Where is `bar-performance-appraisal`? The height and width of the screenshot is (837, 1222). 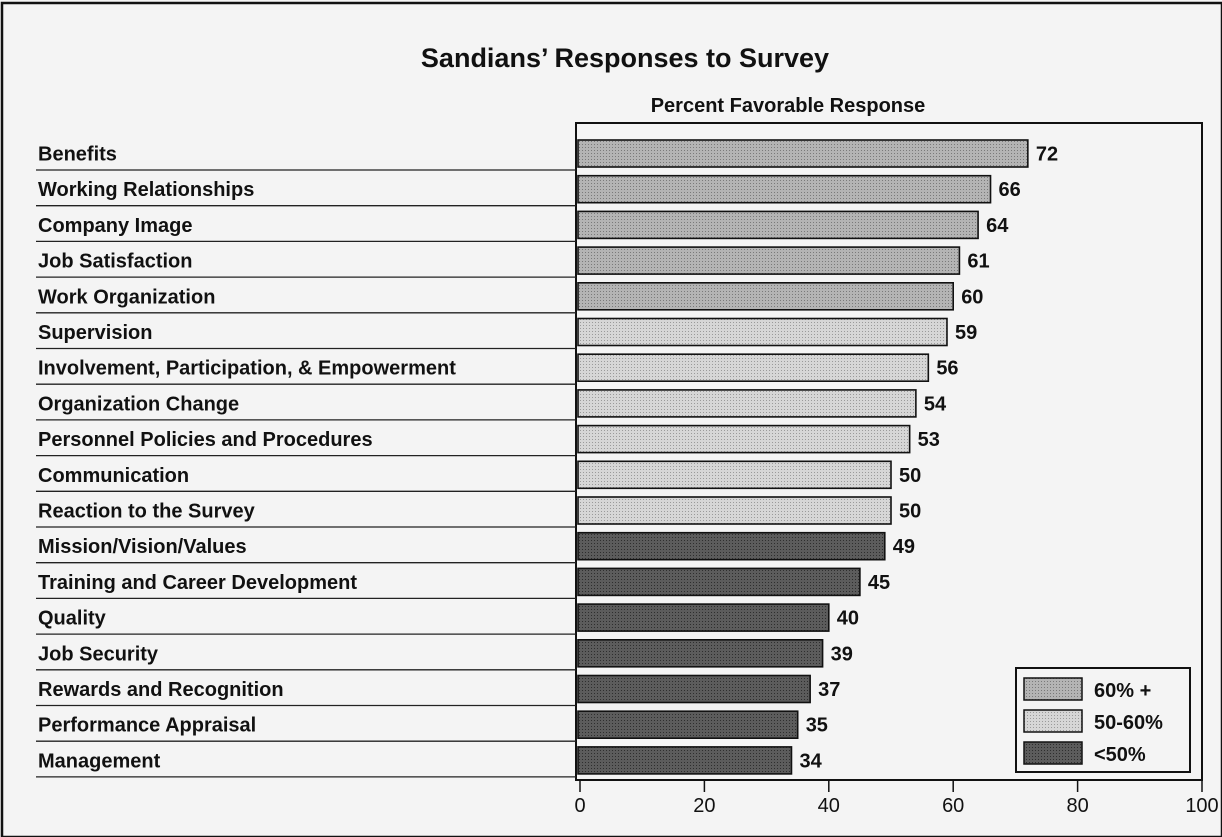 bar-performance-appraisal is located at coordinates (688, 725).